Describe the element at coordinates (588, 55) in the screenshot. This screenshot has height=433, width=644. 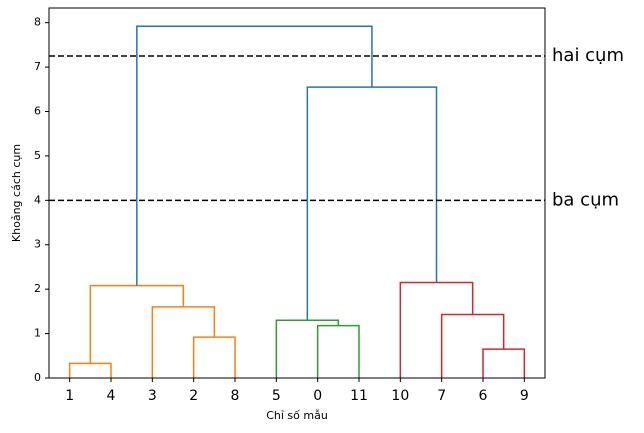
I see `cut-label: hai cụm` at that location.